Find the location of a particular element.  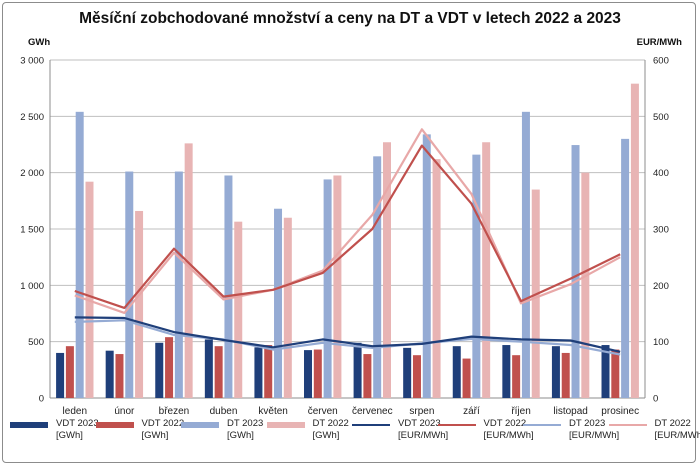

x-tick-label: říjen is located at coordinates (520, 411).